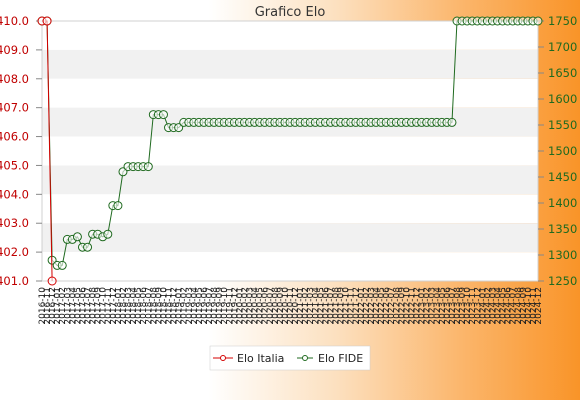 This screenshot has height=400, width=580. What do you see at coordinates (352, 306) in the screenshot?
I see `x-tick-label: 2021-11` at bounding box center [352, 306].